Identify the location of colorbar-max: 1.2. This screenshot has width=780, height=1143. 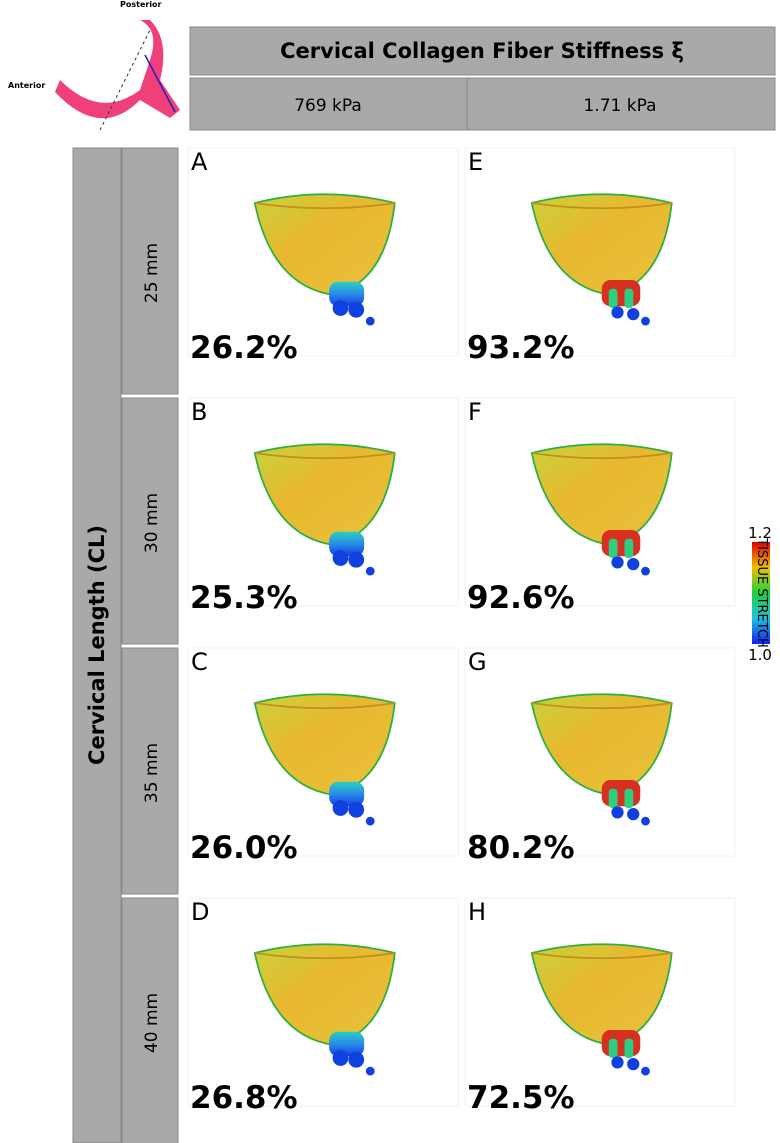
(760, 533).